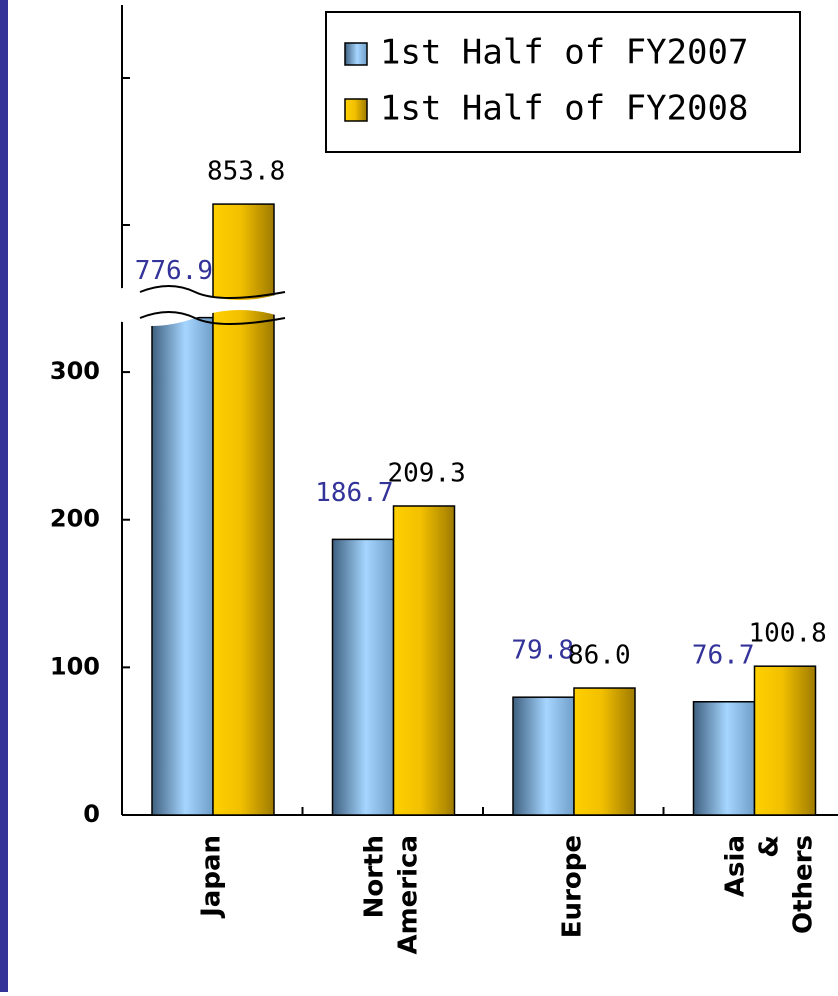 The height and width of the screenshot is (996, 838). Describe the element at coordinates (91, 814) in the screenshot. I see `y-tick-label: 0` at that location.